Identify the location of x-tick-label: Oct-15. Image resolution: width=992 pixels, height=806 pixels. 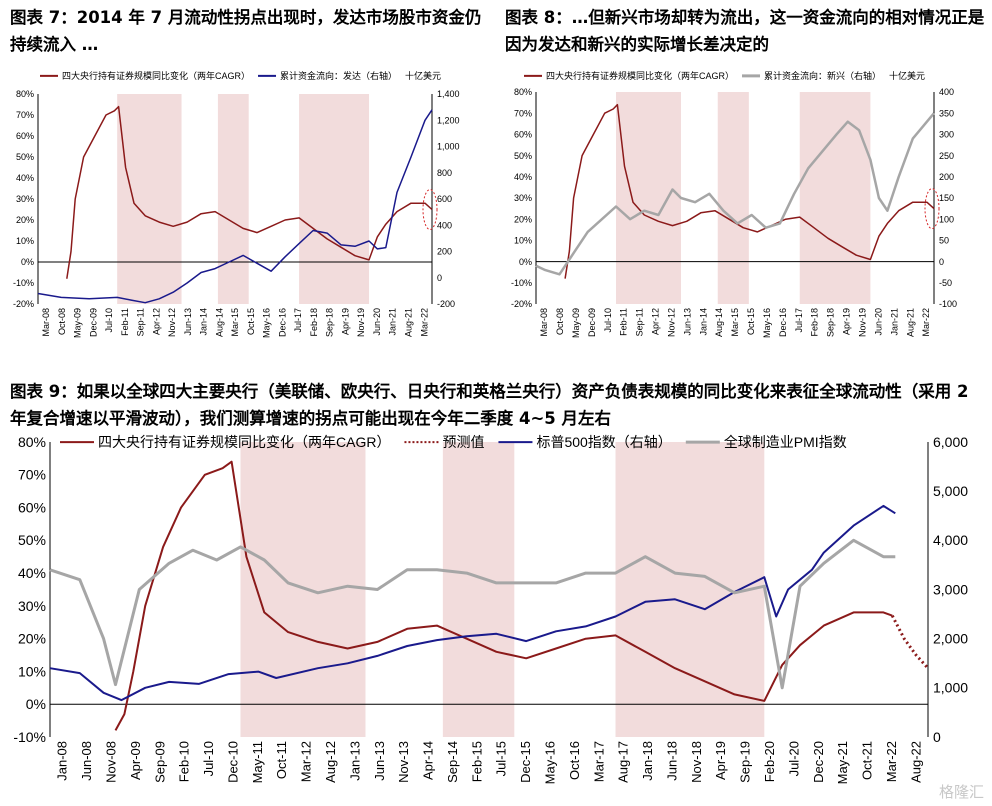
(251, 321).